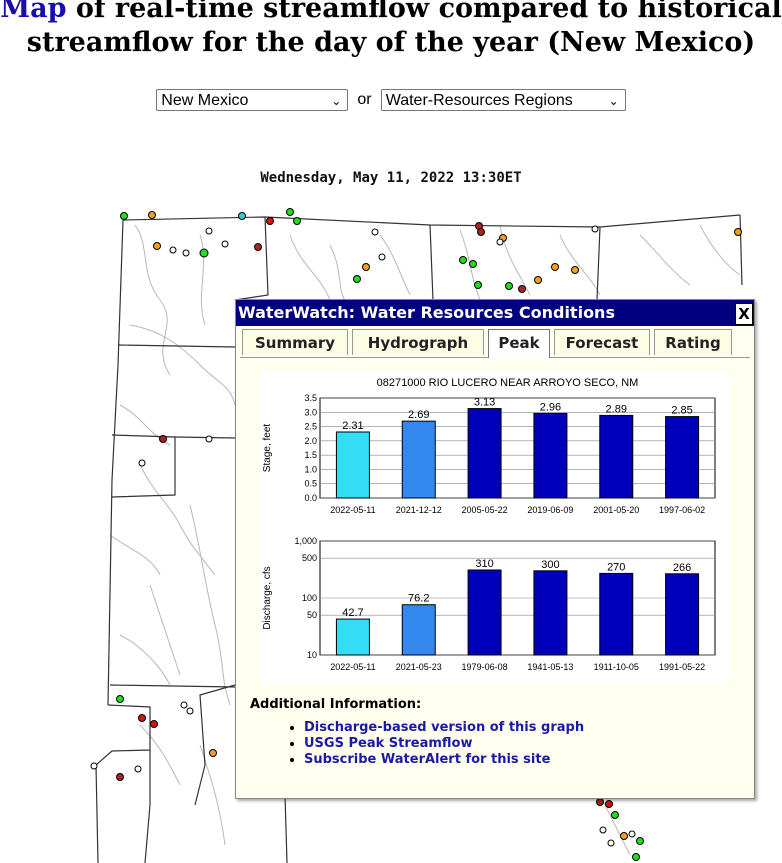  What do you see at coordinates (602, 342) in the screenshot?
I see `tab-forecast: Forecast` at bounding box center [602, 342].